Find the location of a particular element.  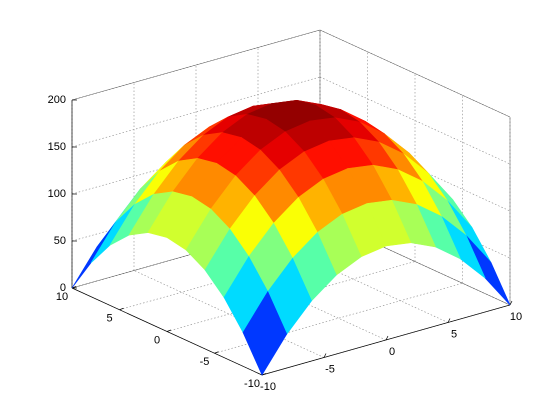

x-tick-label: -10 is located at coordinates (268, 387).